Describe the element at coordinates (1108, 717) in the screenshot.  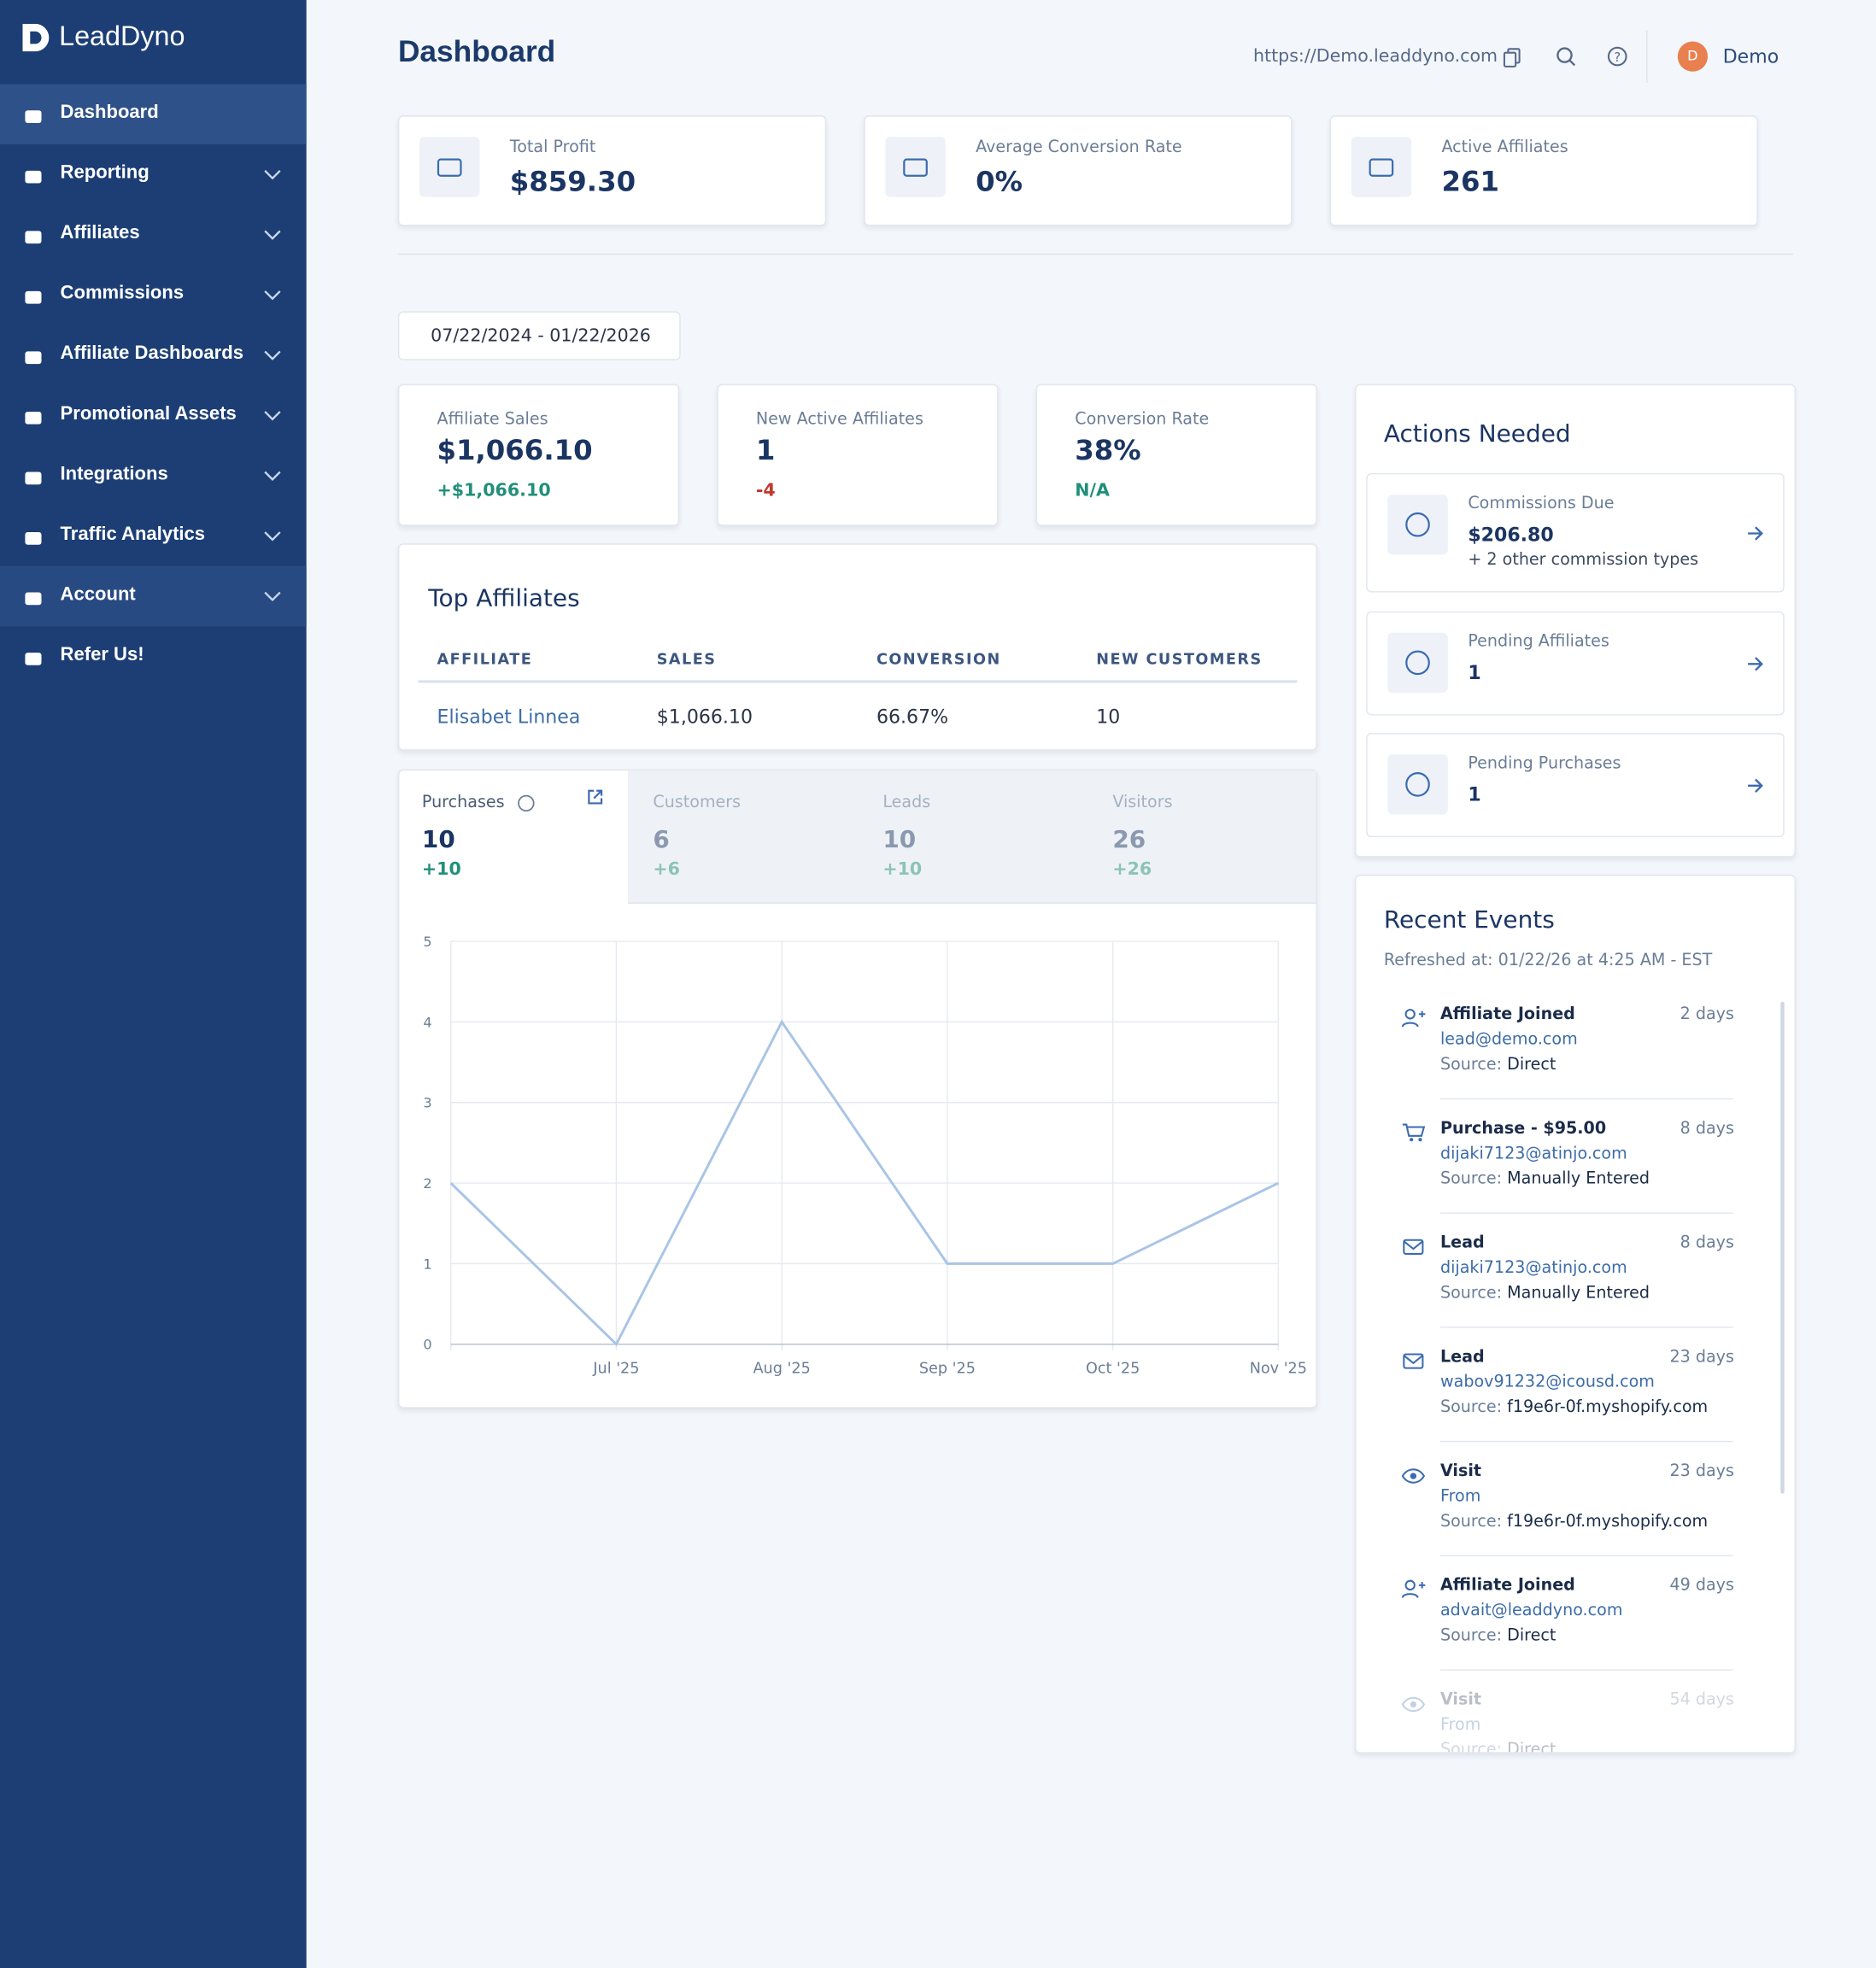
I see `table-cell: 10` at that location.